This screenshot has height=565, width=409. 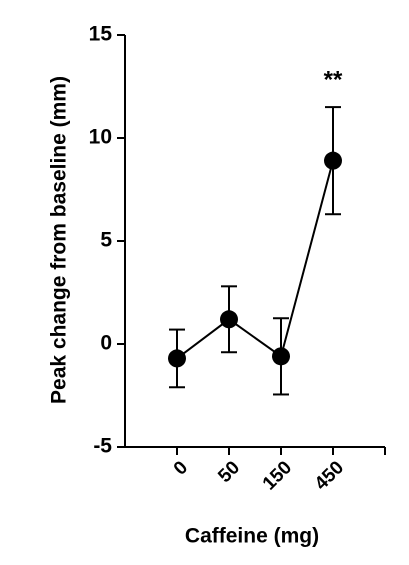 I want to click on y-tick-label: 5, so click(x=106, y=240).